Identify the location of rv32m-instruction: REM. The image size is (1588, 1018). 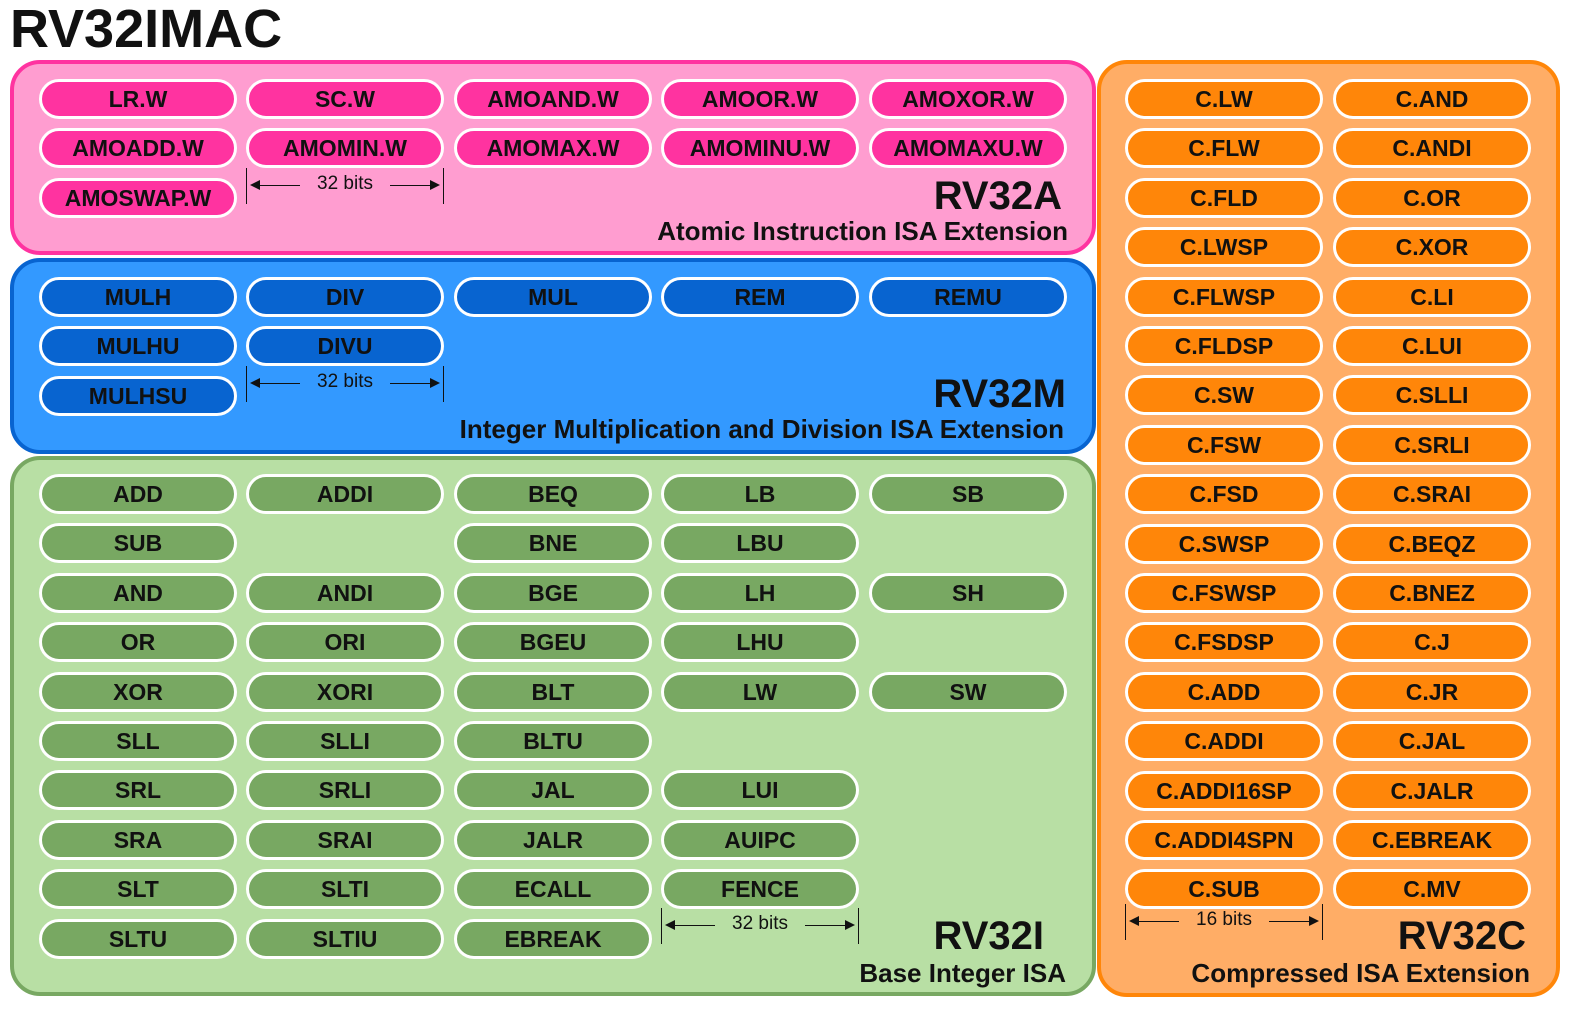
(760, 297).